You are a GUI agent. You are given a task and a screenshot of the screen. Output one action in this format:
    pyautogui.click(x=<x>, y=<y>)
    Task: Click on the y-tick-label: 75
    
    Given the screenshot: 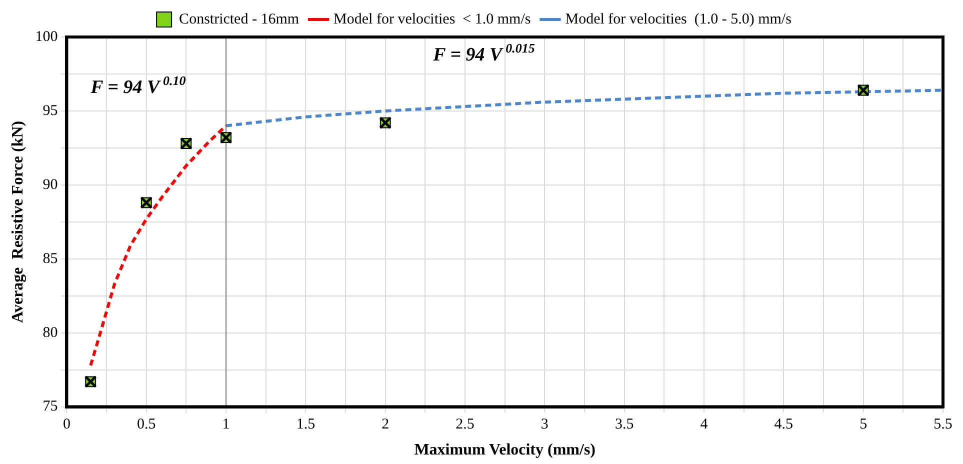 What is the action you would take?
    pyautogui.click(x=50, y=406)
    